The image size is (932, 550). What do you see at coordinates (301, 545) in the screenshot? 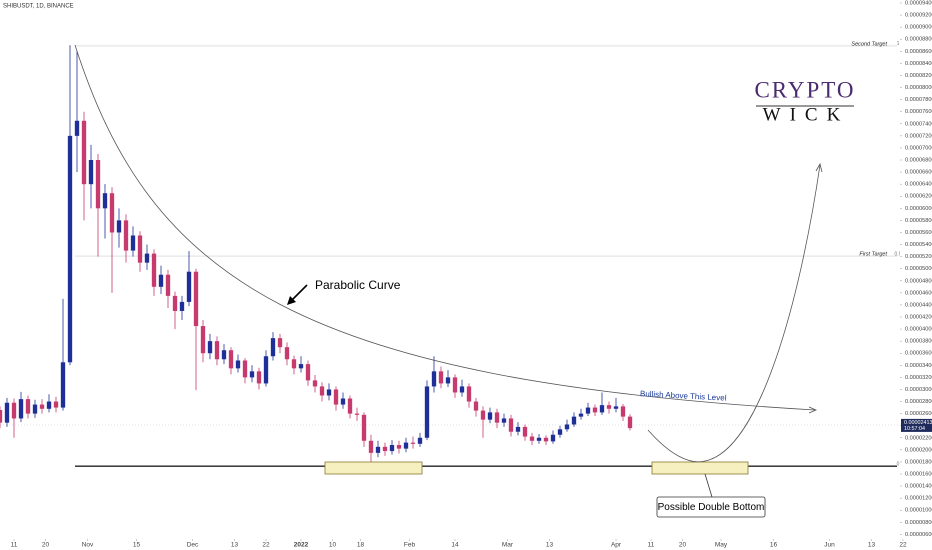
I see `x-tick-label: 2022` at bounding box center [301, 545].